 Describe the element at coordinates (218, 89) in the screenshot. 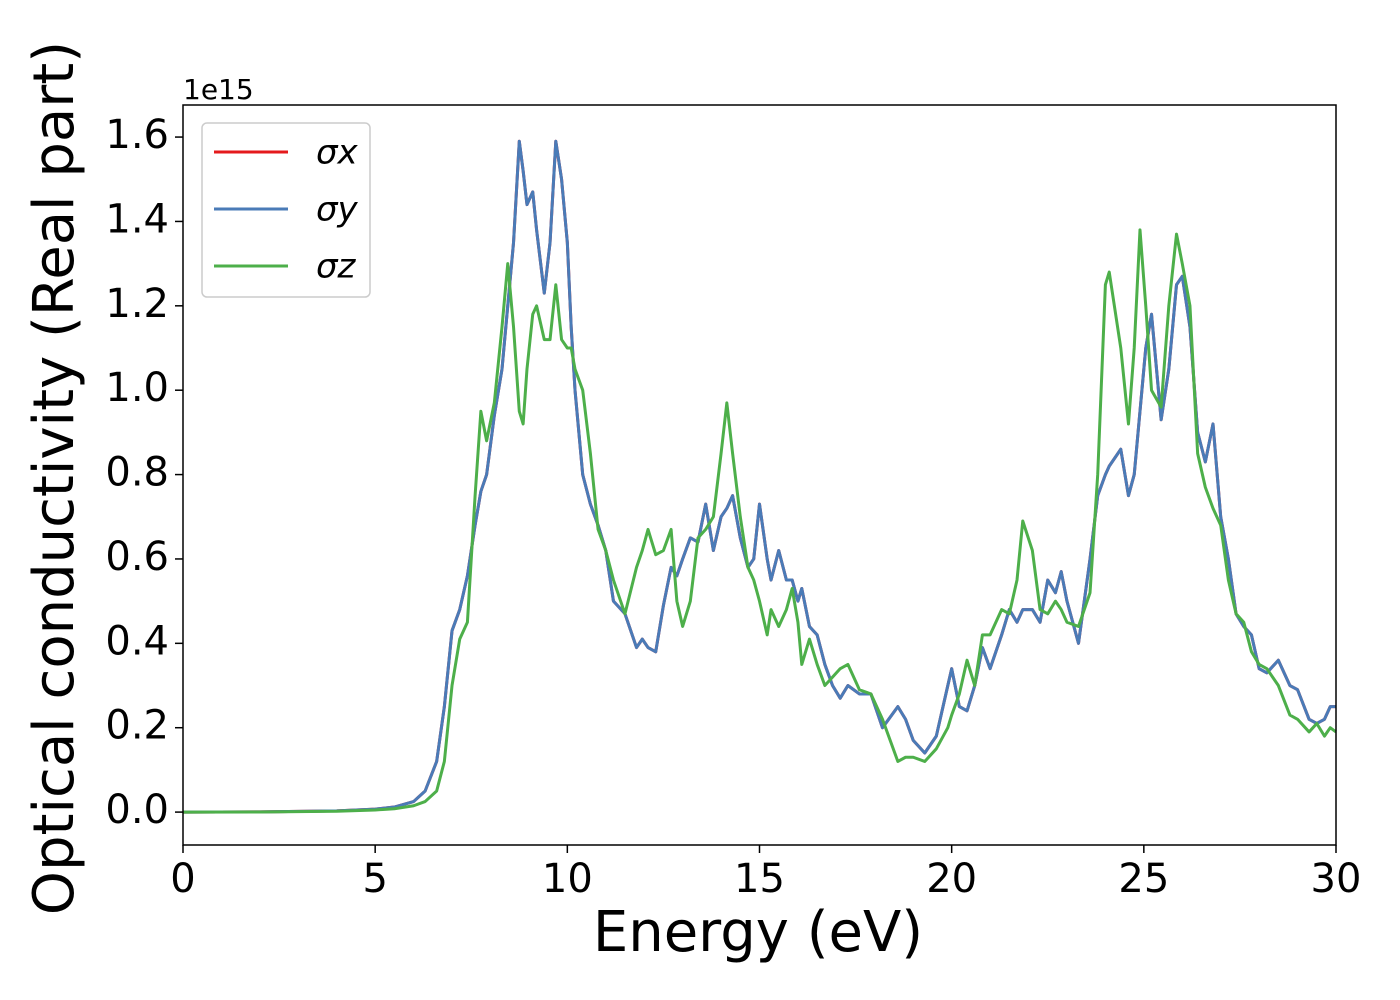

I see `y-offset-label: 1e15` at that location.